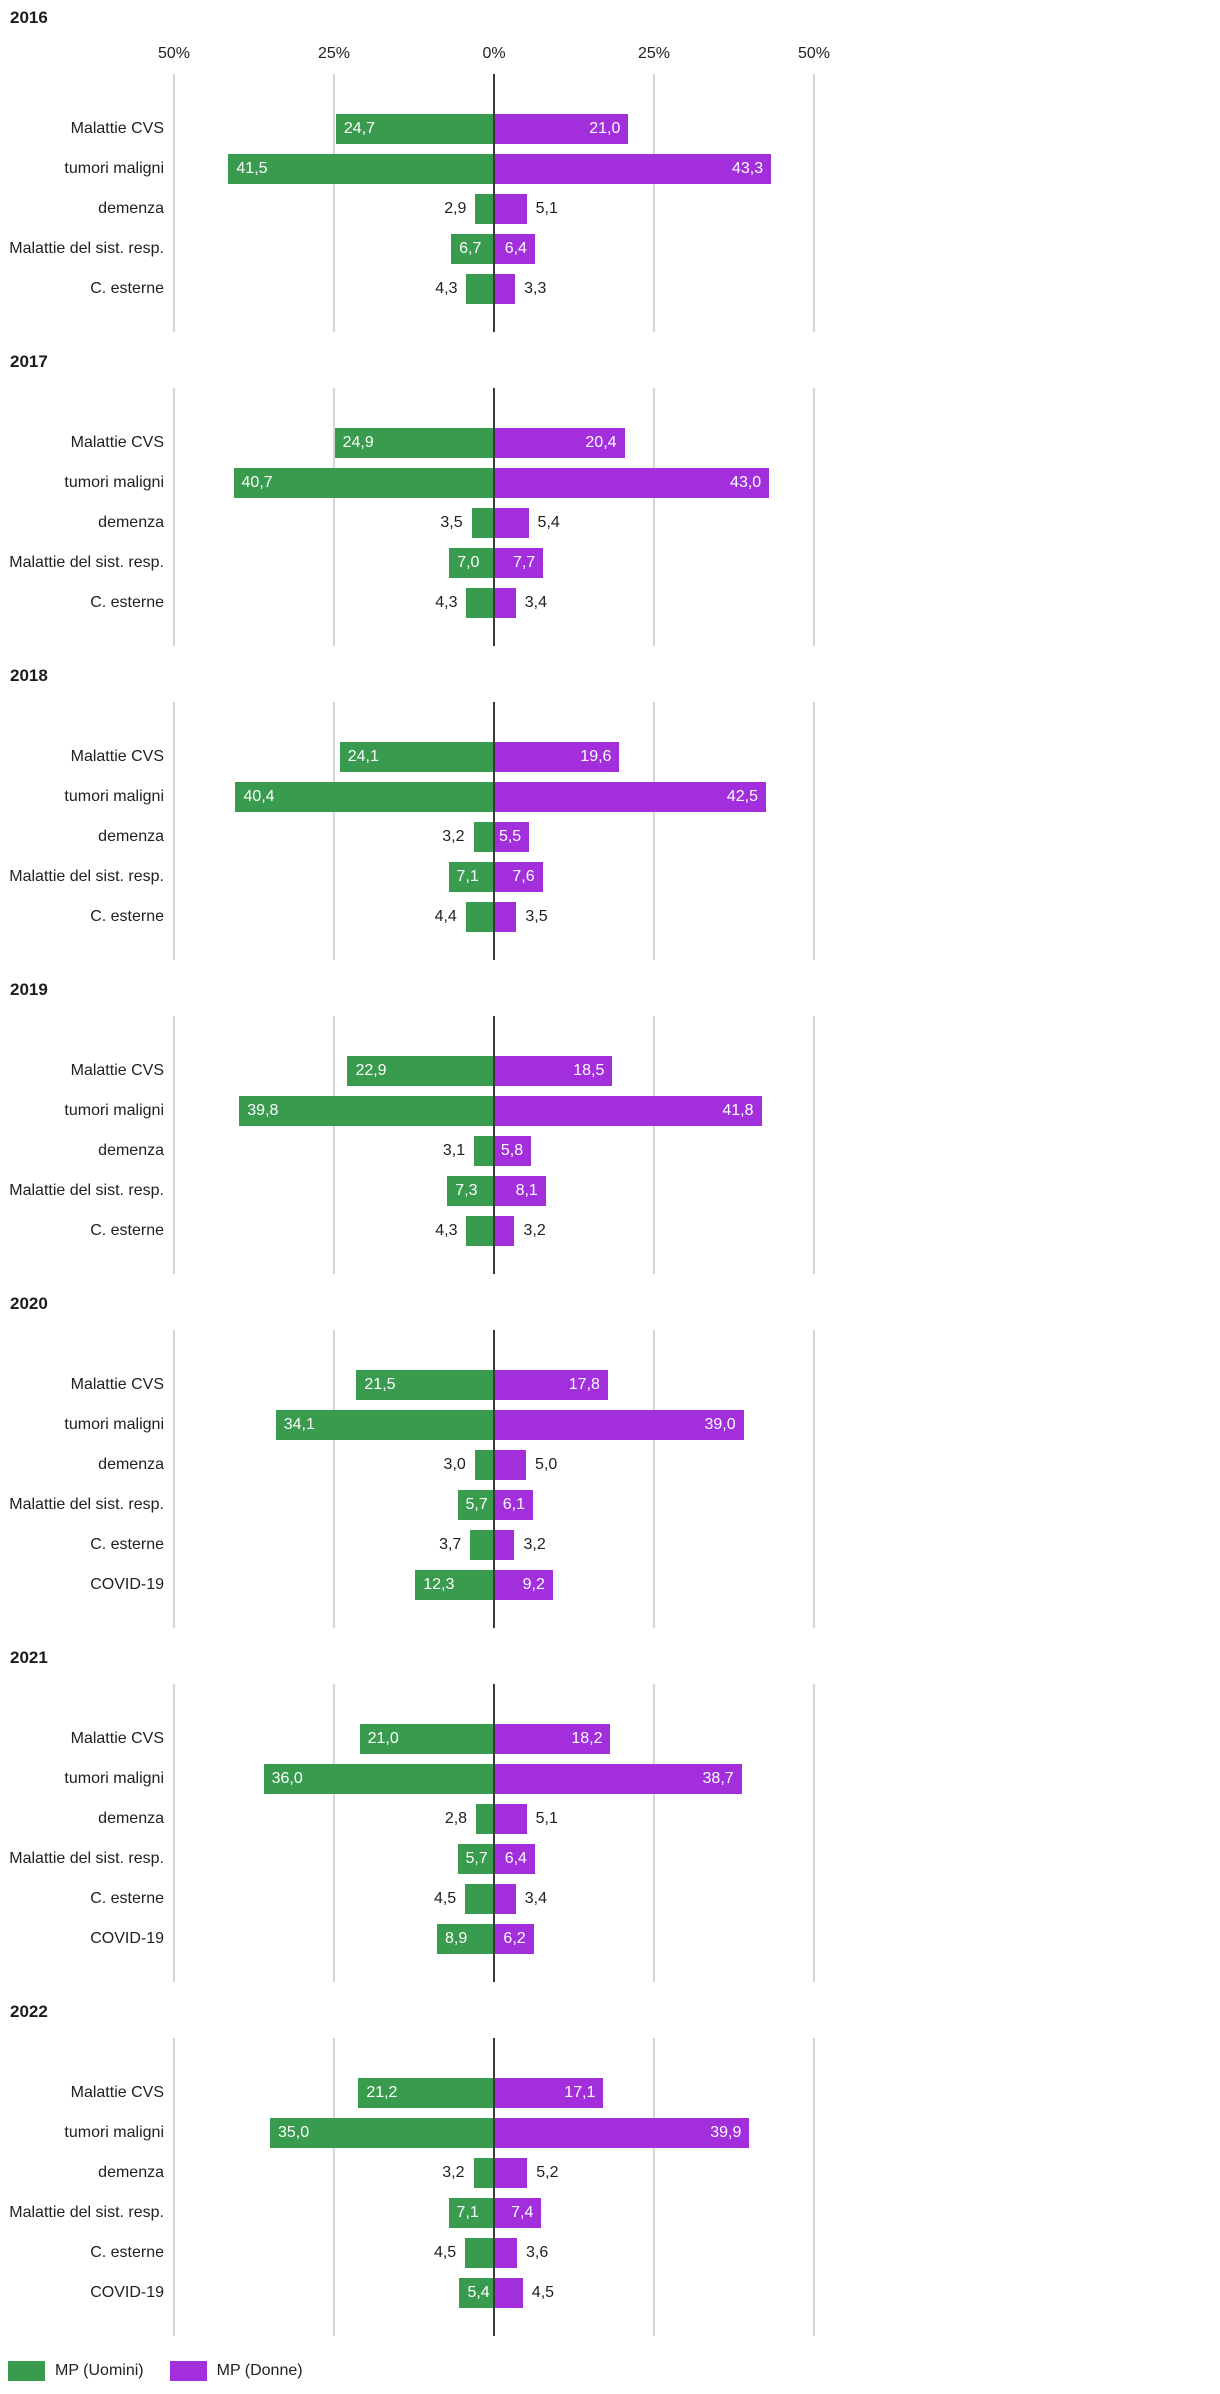  I want to click on value-label-men: 36,0, so click(287, 1778).